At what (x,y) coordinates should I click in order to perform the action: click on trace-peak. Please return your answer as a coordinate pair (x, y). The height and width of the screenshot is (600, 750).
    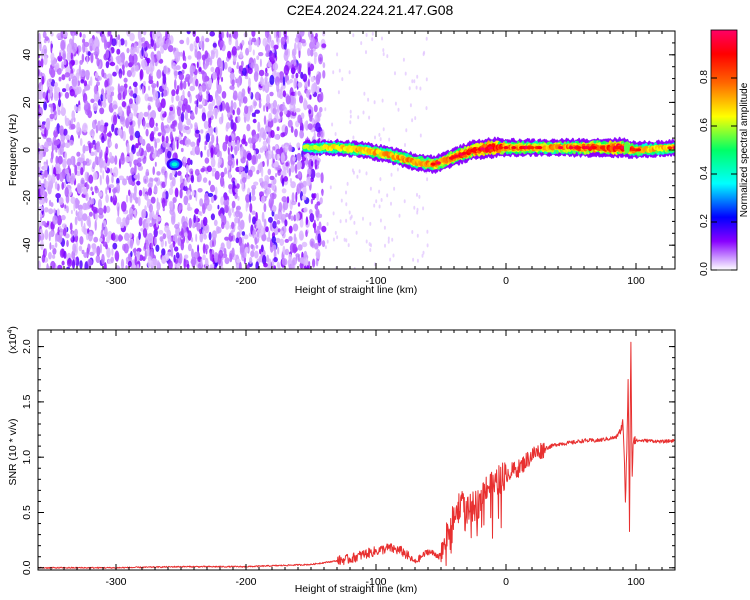
    Looking at the image, I should click on (602, 148).